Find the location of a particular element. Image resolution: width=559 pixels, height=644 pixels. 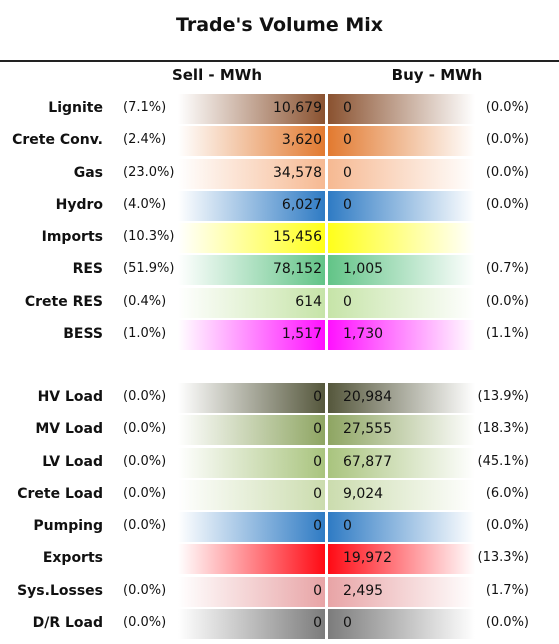

row-label: Sys.Losses is located at coordinates (60, 590).